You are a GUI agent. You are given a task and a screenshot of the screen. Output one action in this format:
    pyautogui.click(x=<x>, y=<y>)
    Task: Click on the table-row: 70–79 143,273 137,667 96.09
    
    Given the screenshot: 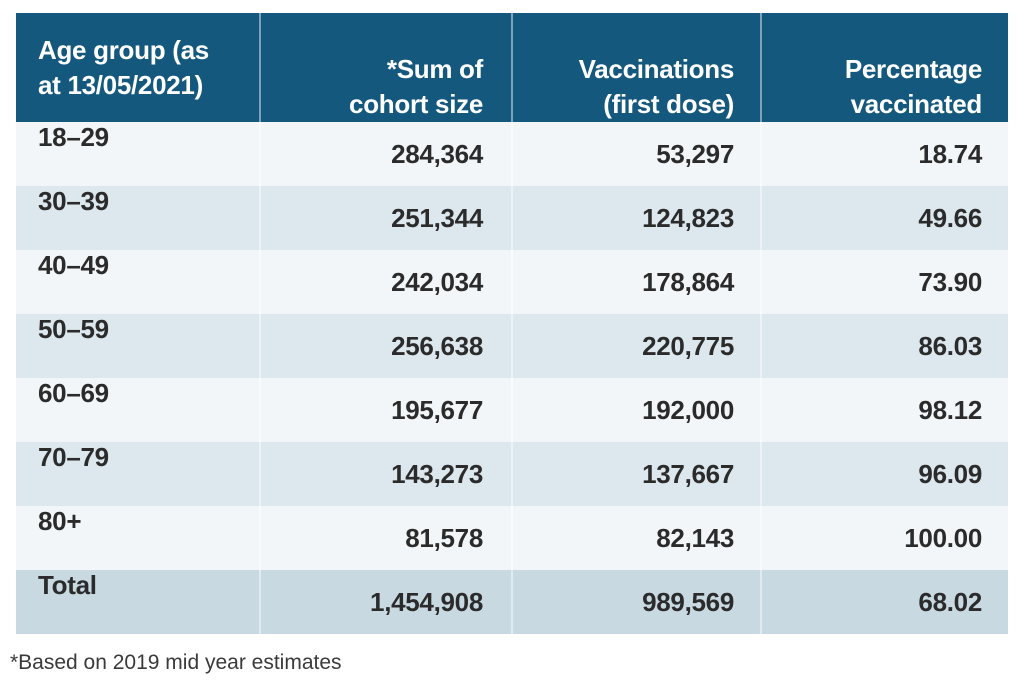 What is the action you would take?
    pyautogui.click(x=512, y=474)
    